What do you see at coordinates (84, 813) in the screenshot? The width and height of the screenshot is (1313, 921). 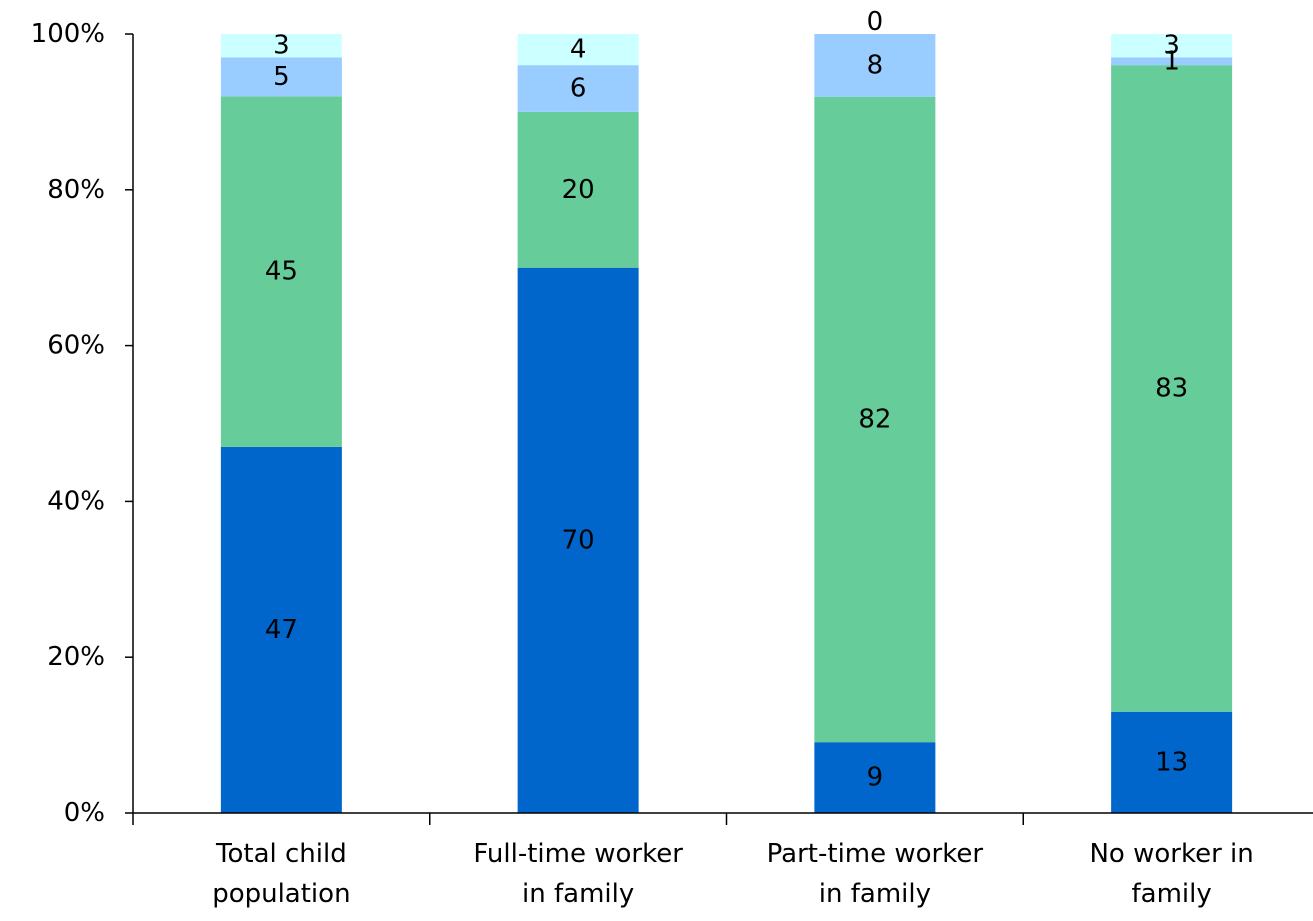 I see `y-tick-label: 0%` at bounding box center [84, 813].